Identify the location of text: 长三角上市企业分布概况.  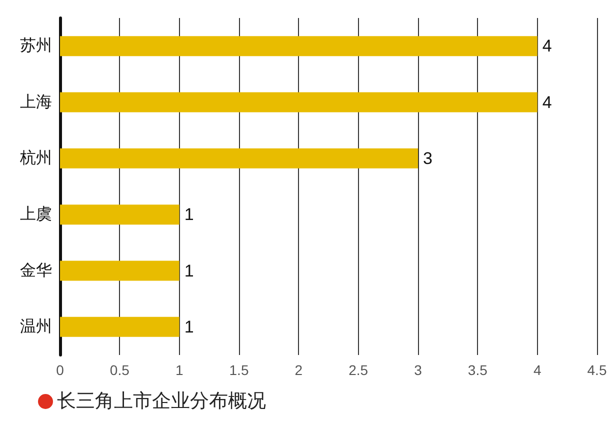
(161, 401).